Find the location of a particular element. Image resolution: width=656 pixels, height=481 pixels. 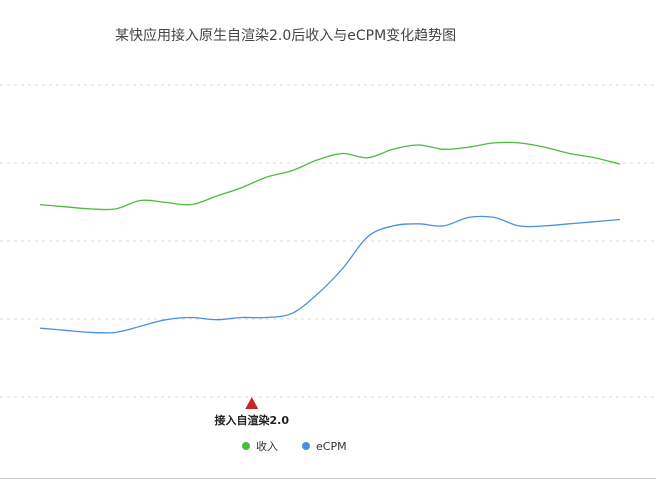

legend-item-ecpm: eCPM is located at coordinates (324, 446).